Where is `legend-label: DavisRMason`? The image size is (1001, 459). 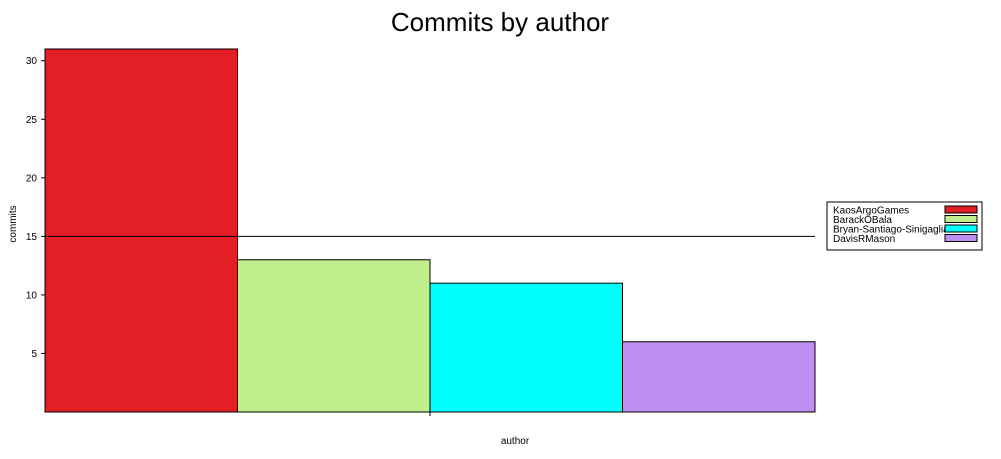
legend-label: DavisRMason is located at coordinates (864, 239).